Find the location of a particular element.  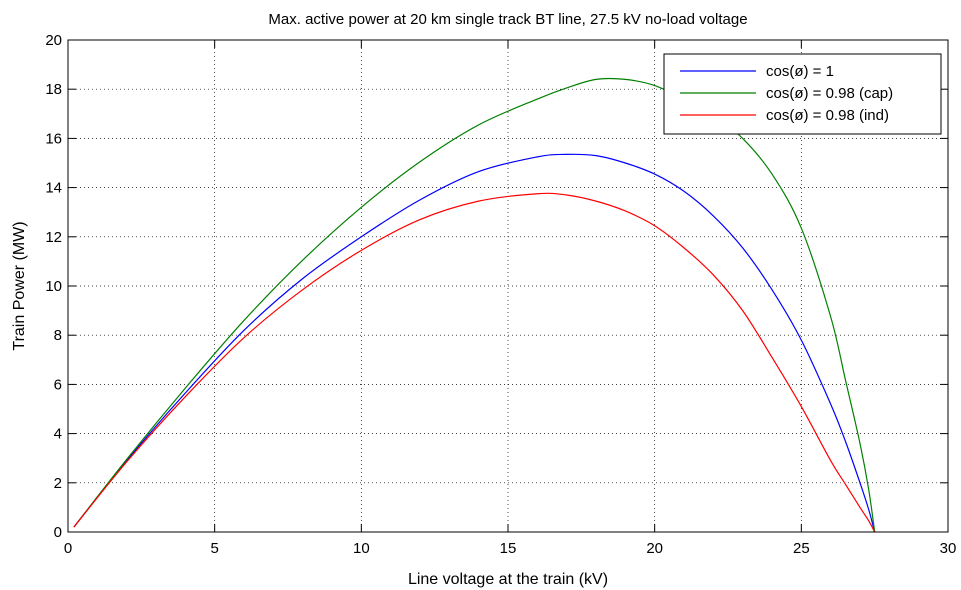

legend-box is located at coordinates (802, 94).